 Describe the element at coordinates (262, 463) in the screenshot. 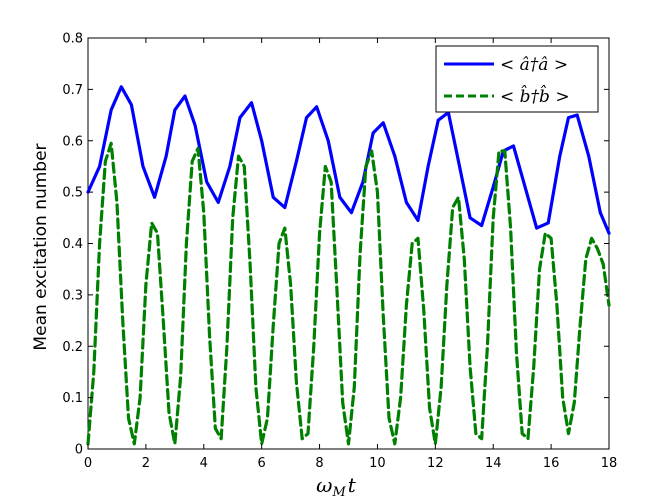

I see `x-tick-label: 6` at that location.